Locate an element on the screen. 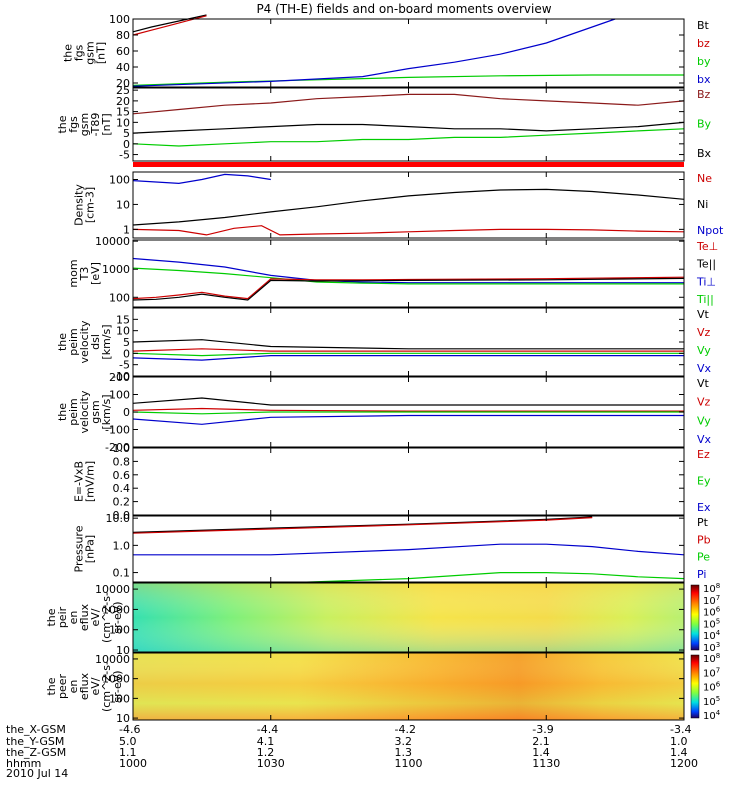 The height and width of the screenshot is (804, 750). series-line-bx is located at coordinates (374, 52).